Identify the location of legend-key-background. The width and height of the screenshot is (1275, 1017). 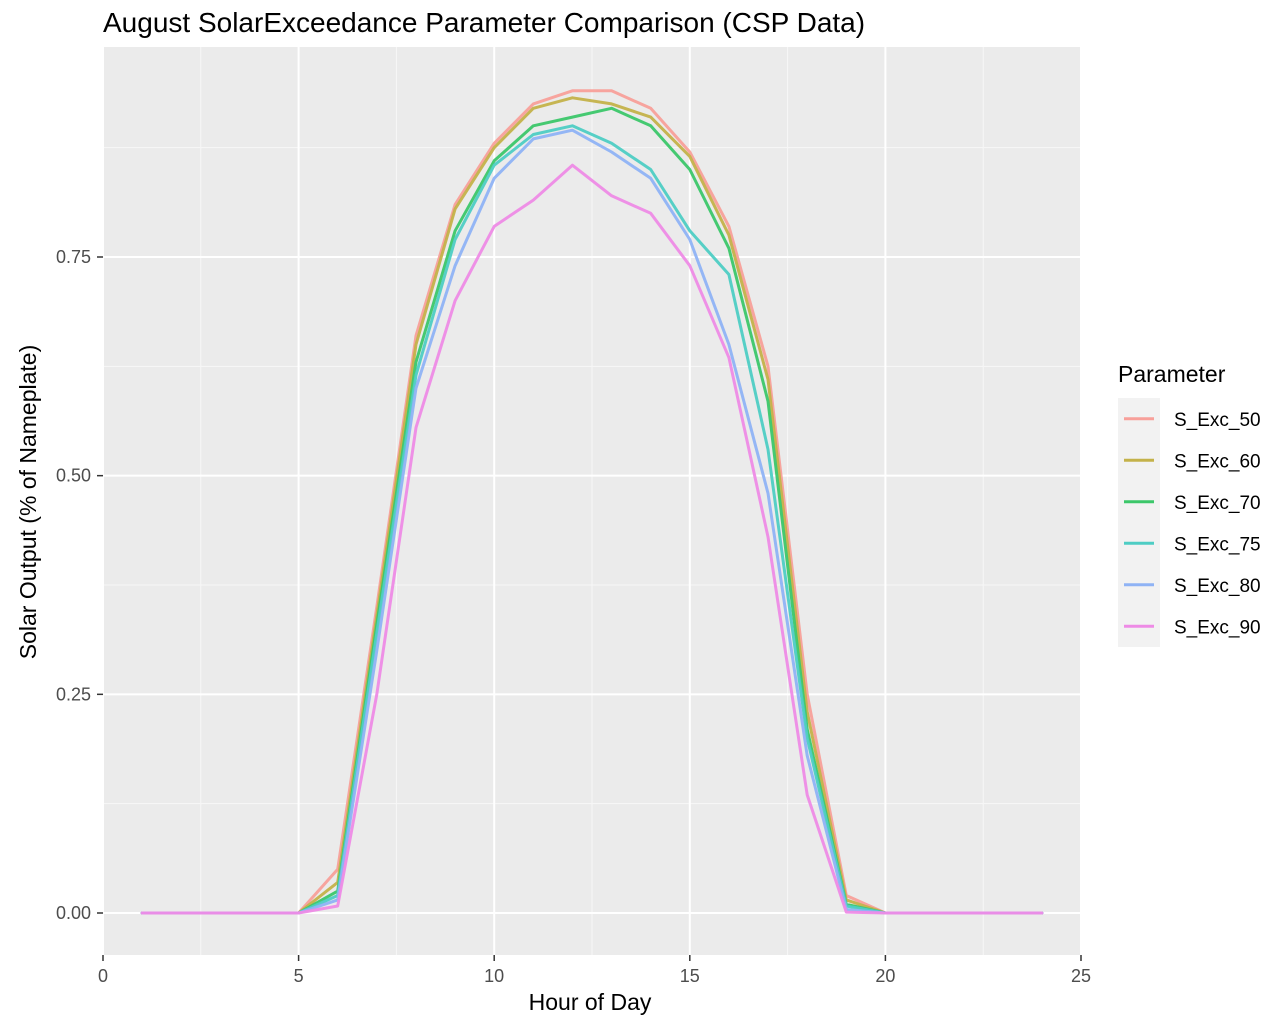
(1139, 522).